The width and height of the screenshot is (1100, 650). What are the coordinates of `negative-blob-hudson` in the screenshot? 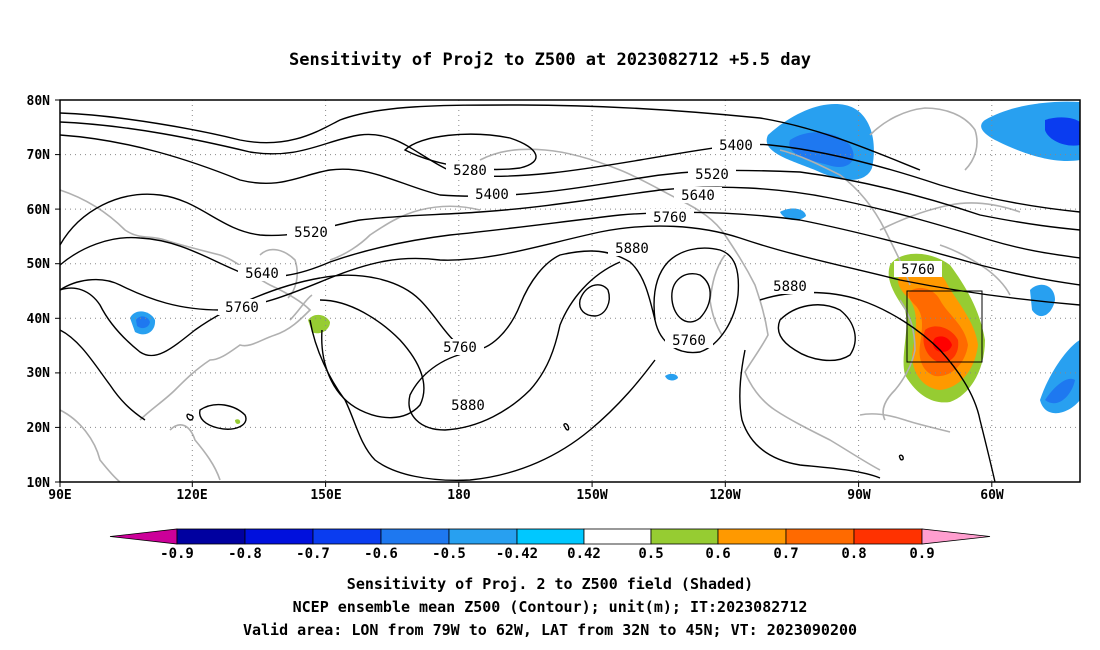 It's located at (793, 214).